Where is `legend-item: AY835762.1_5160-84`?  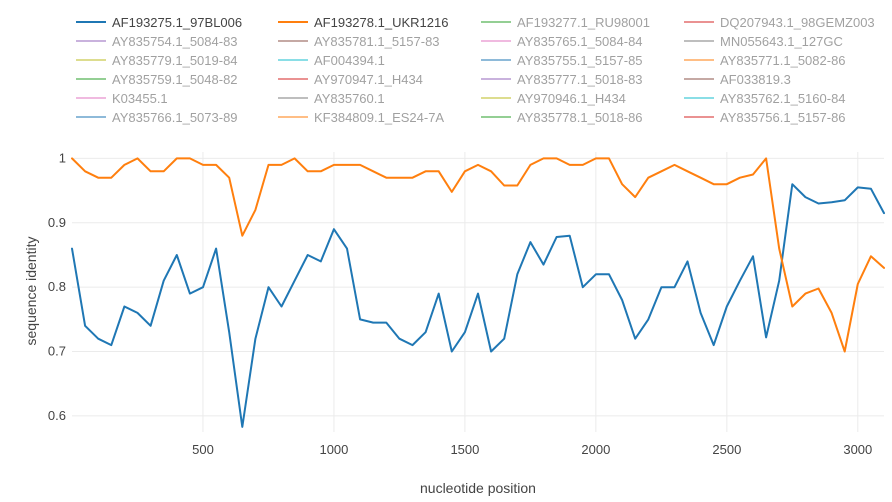
legend-item: AY835762.1_5160-84 is located at coordinates (765, 98).